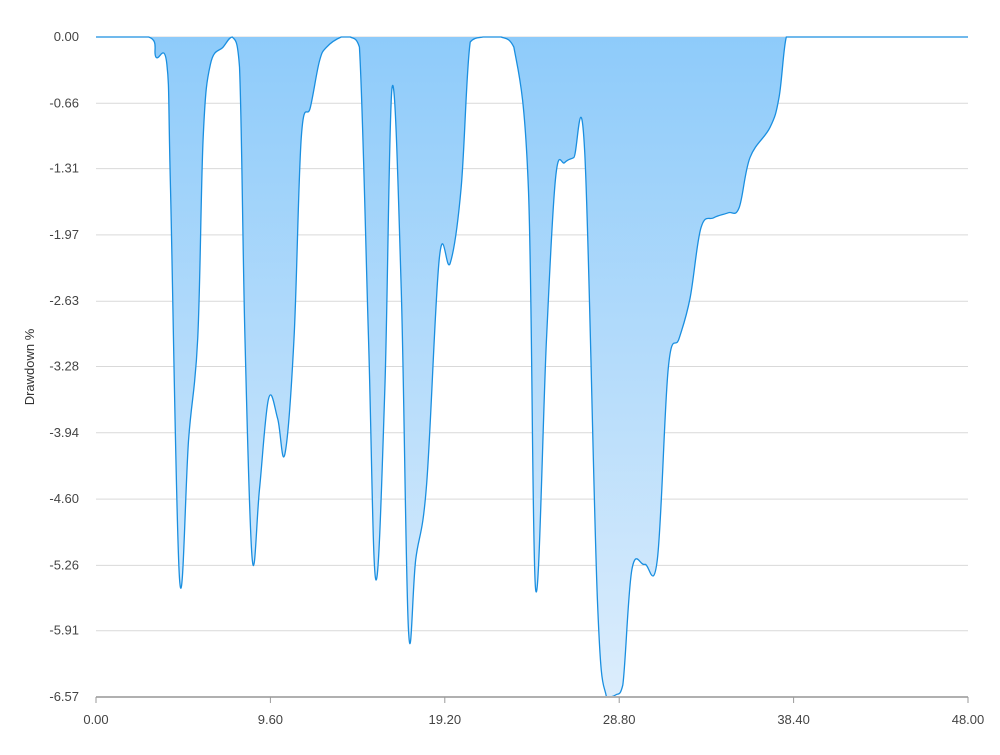 The height and width of the screenshot is (755, 1000). I want to click on y-tick-label: -1.97, so click(64, 234).